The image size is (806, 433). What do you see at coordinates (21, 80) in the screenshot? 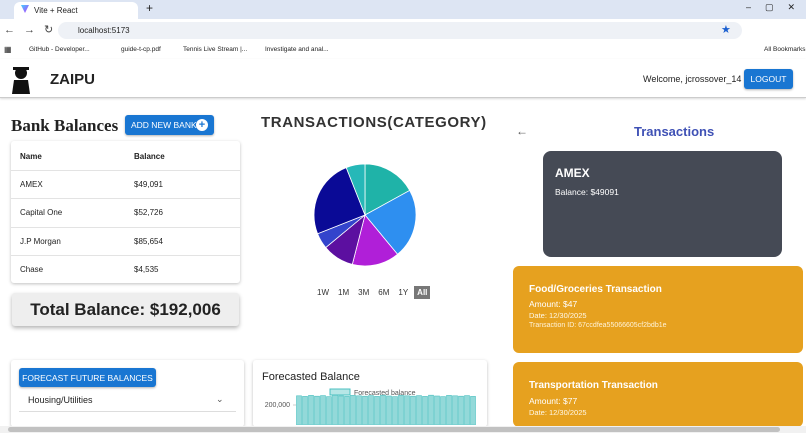
I see `logo` at bounding box center [21, 80].